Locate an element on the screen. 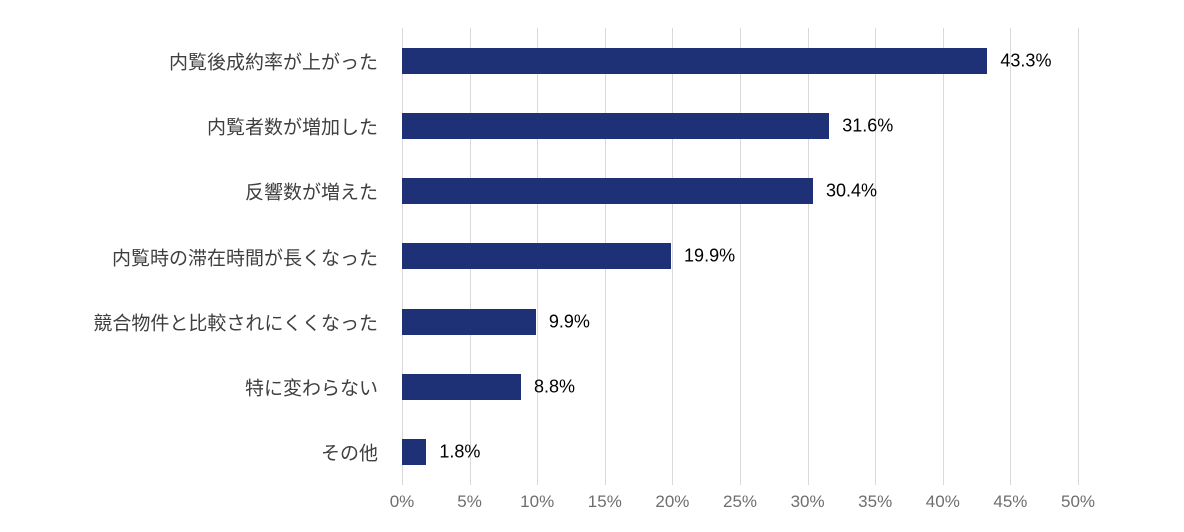  bar-row: 30.4% is located at coordinates (740, 191).